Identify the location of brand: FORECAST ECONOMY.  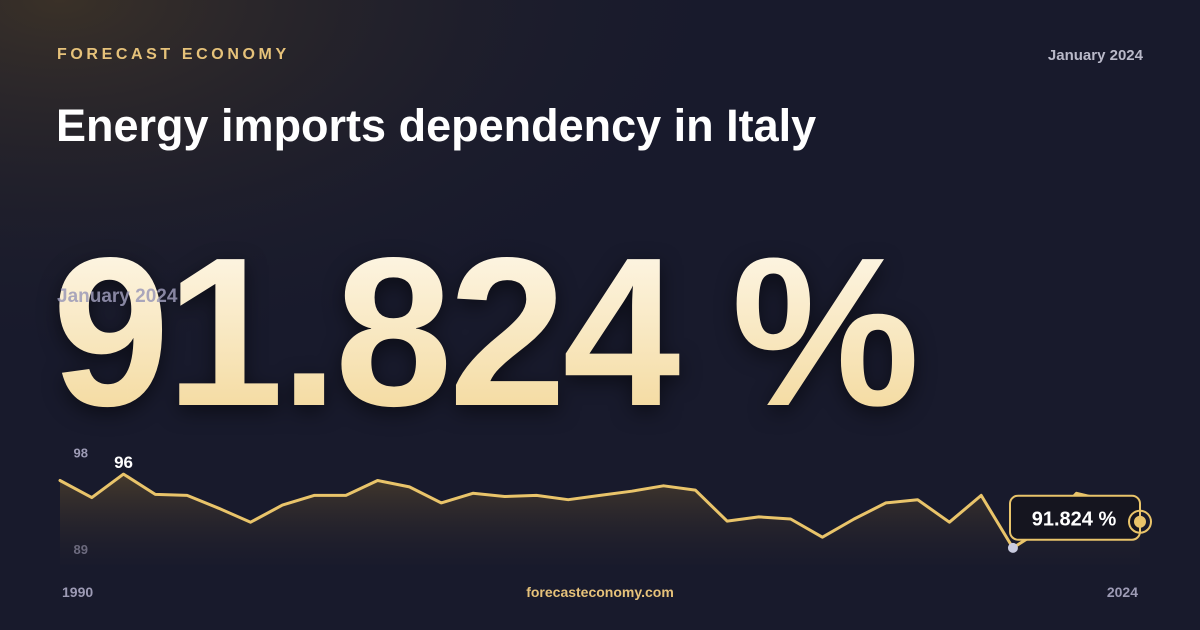
(173, 54).